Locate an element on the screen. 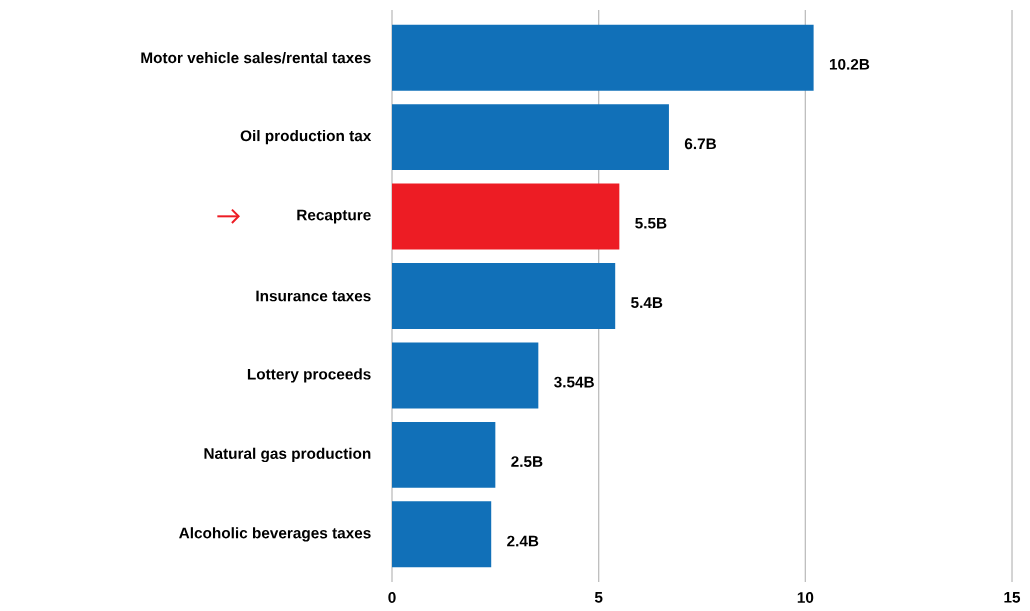 The height and width of the screenshot is (611, 1030). data-label: 10.2B is located at coordinates (849, 64).